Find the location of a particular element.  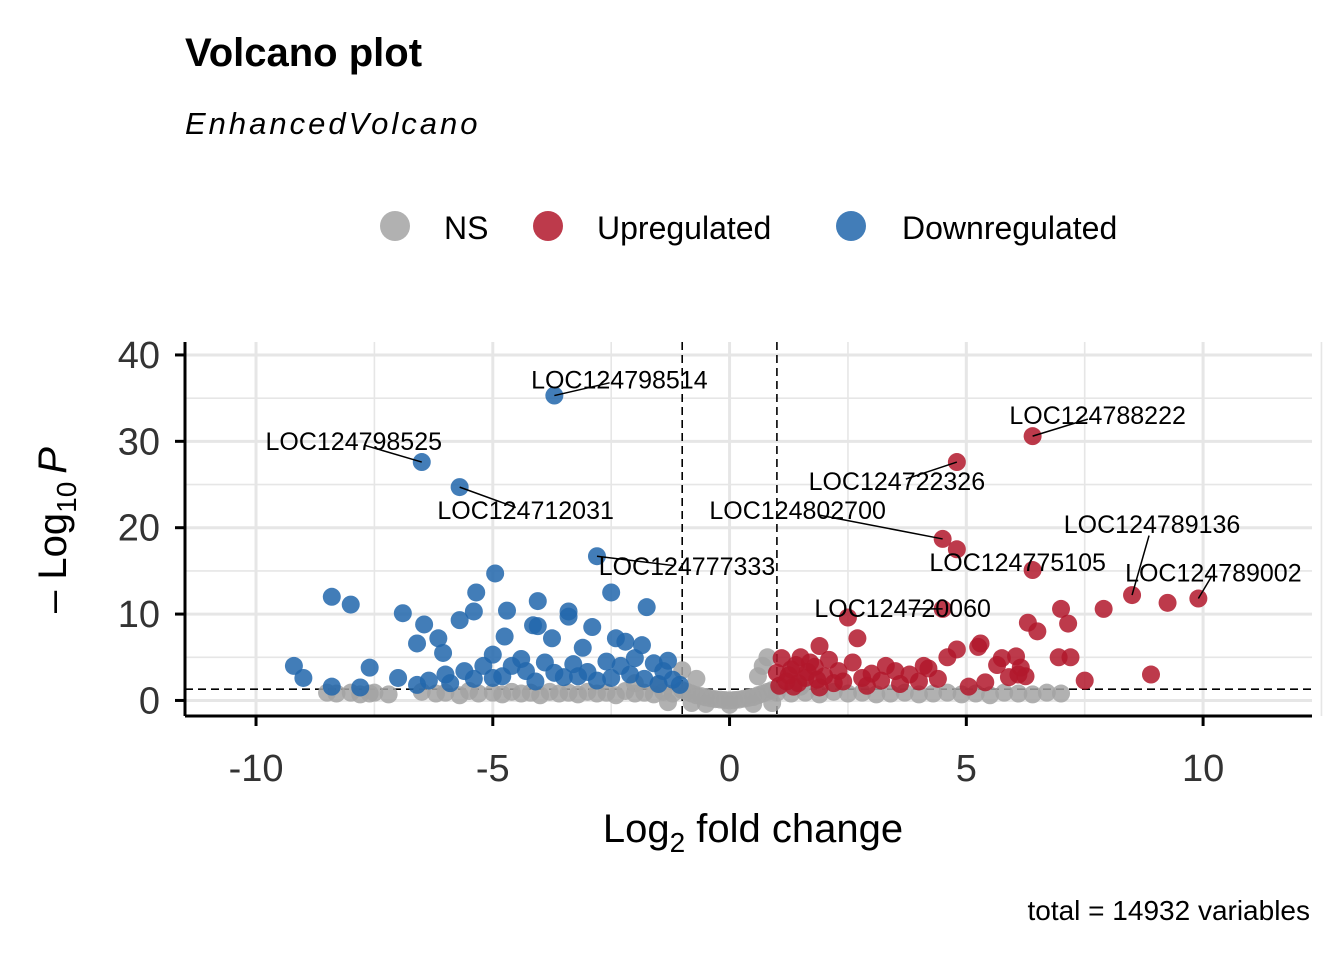

x-tick-label: -5 is located at coordinates (493, 769).